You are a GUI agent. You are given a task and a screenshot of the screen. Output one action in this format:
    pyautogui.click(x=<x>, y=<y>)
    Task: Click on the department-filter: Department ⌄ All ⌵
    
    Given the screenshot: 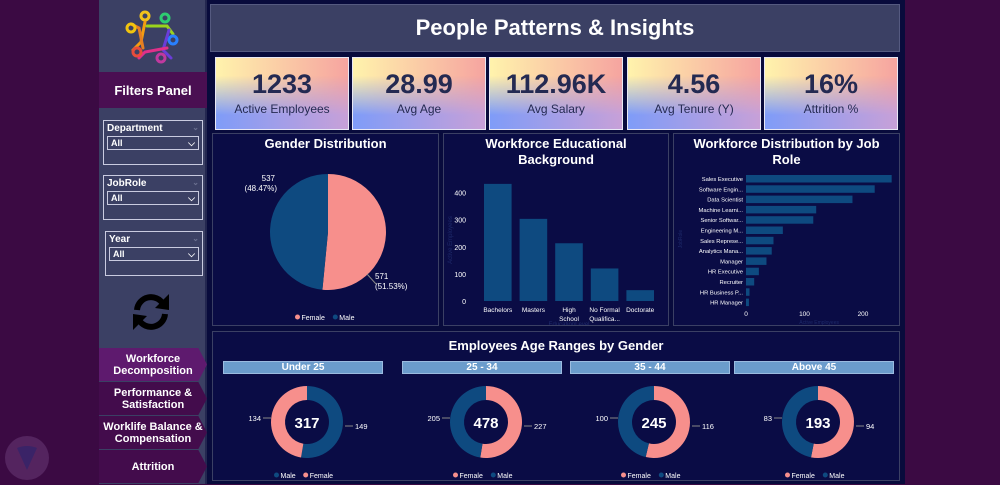 What is the action you would take?
    pyautogui.click(x=153, y=142)
    